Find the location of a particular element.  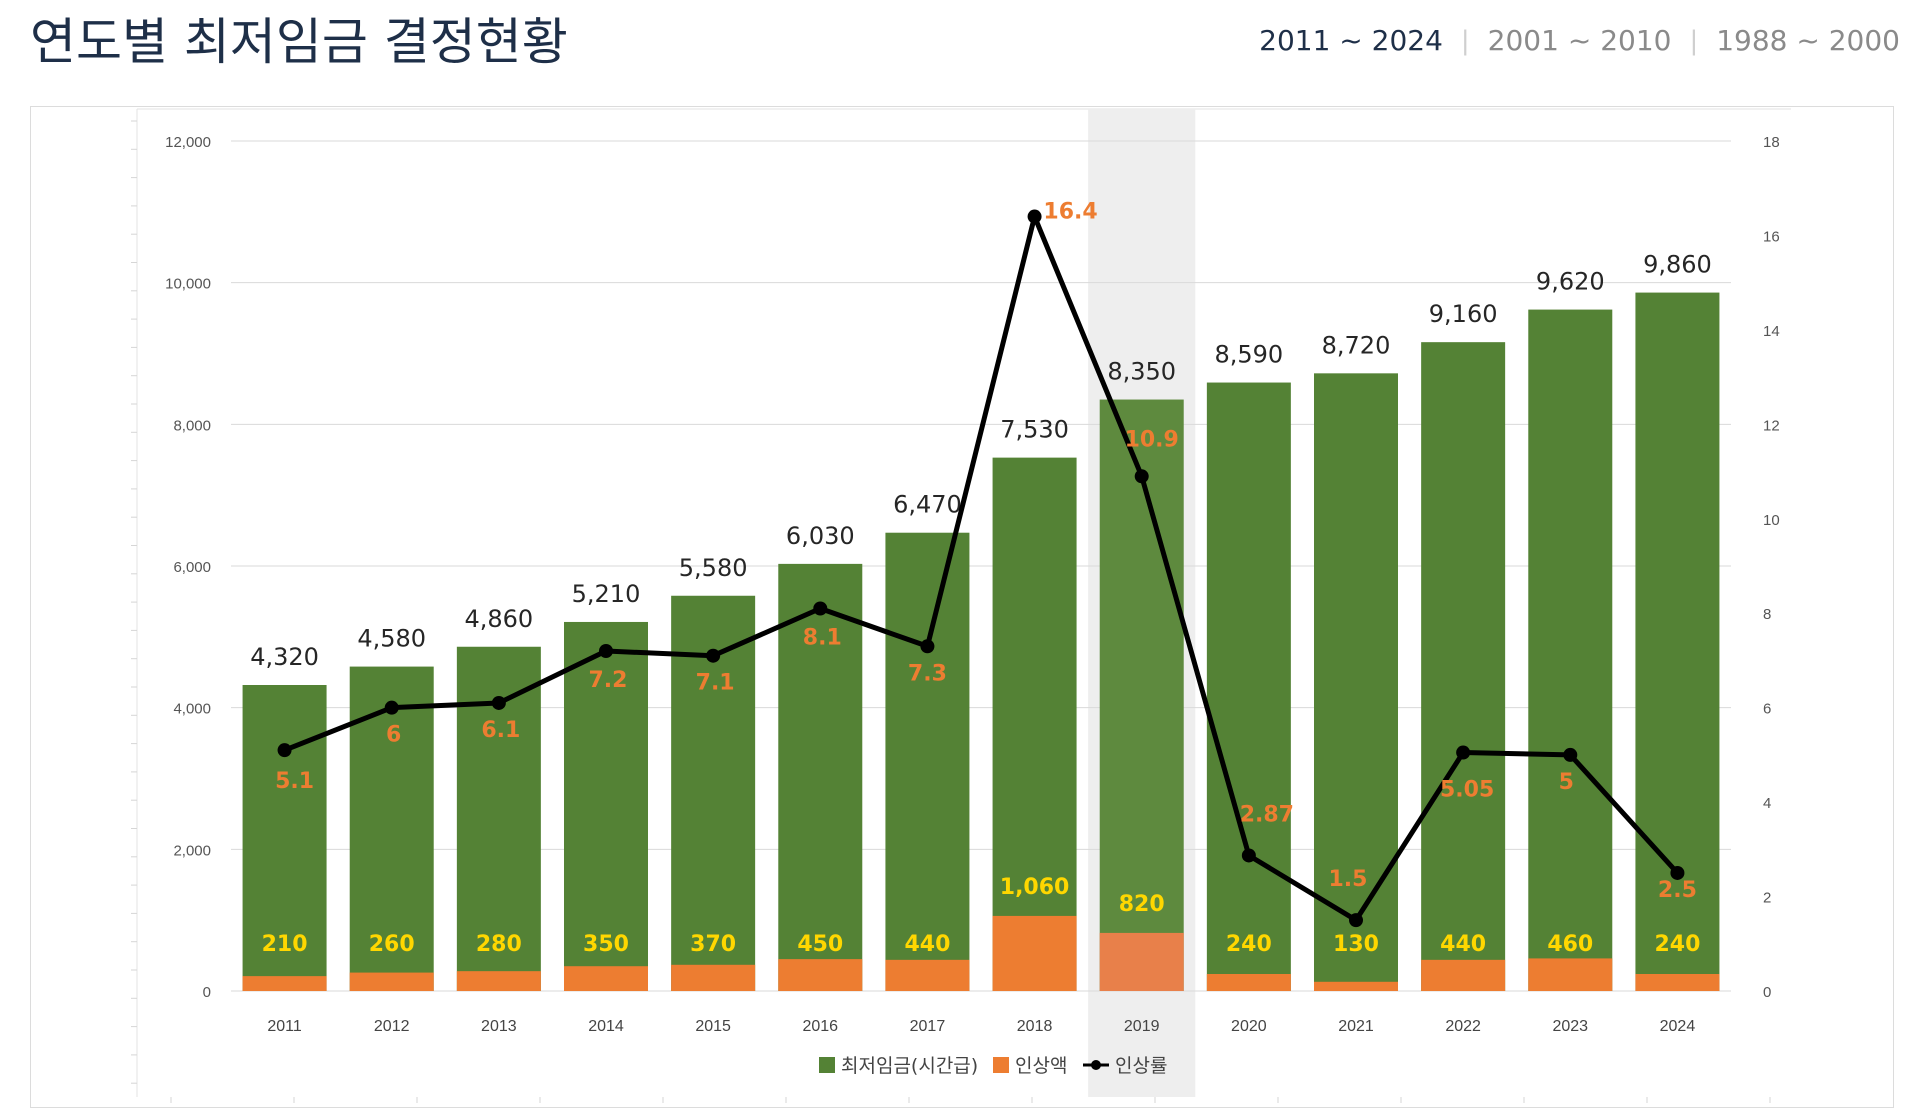

rate-value-label: 5.1 is located at coordinates (294, 781).